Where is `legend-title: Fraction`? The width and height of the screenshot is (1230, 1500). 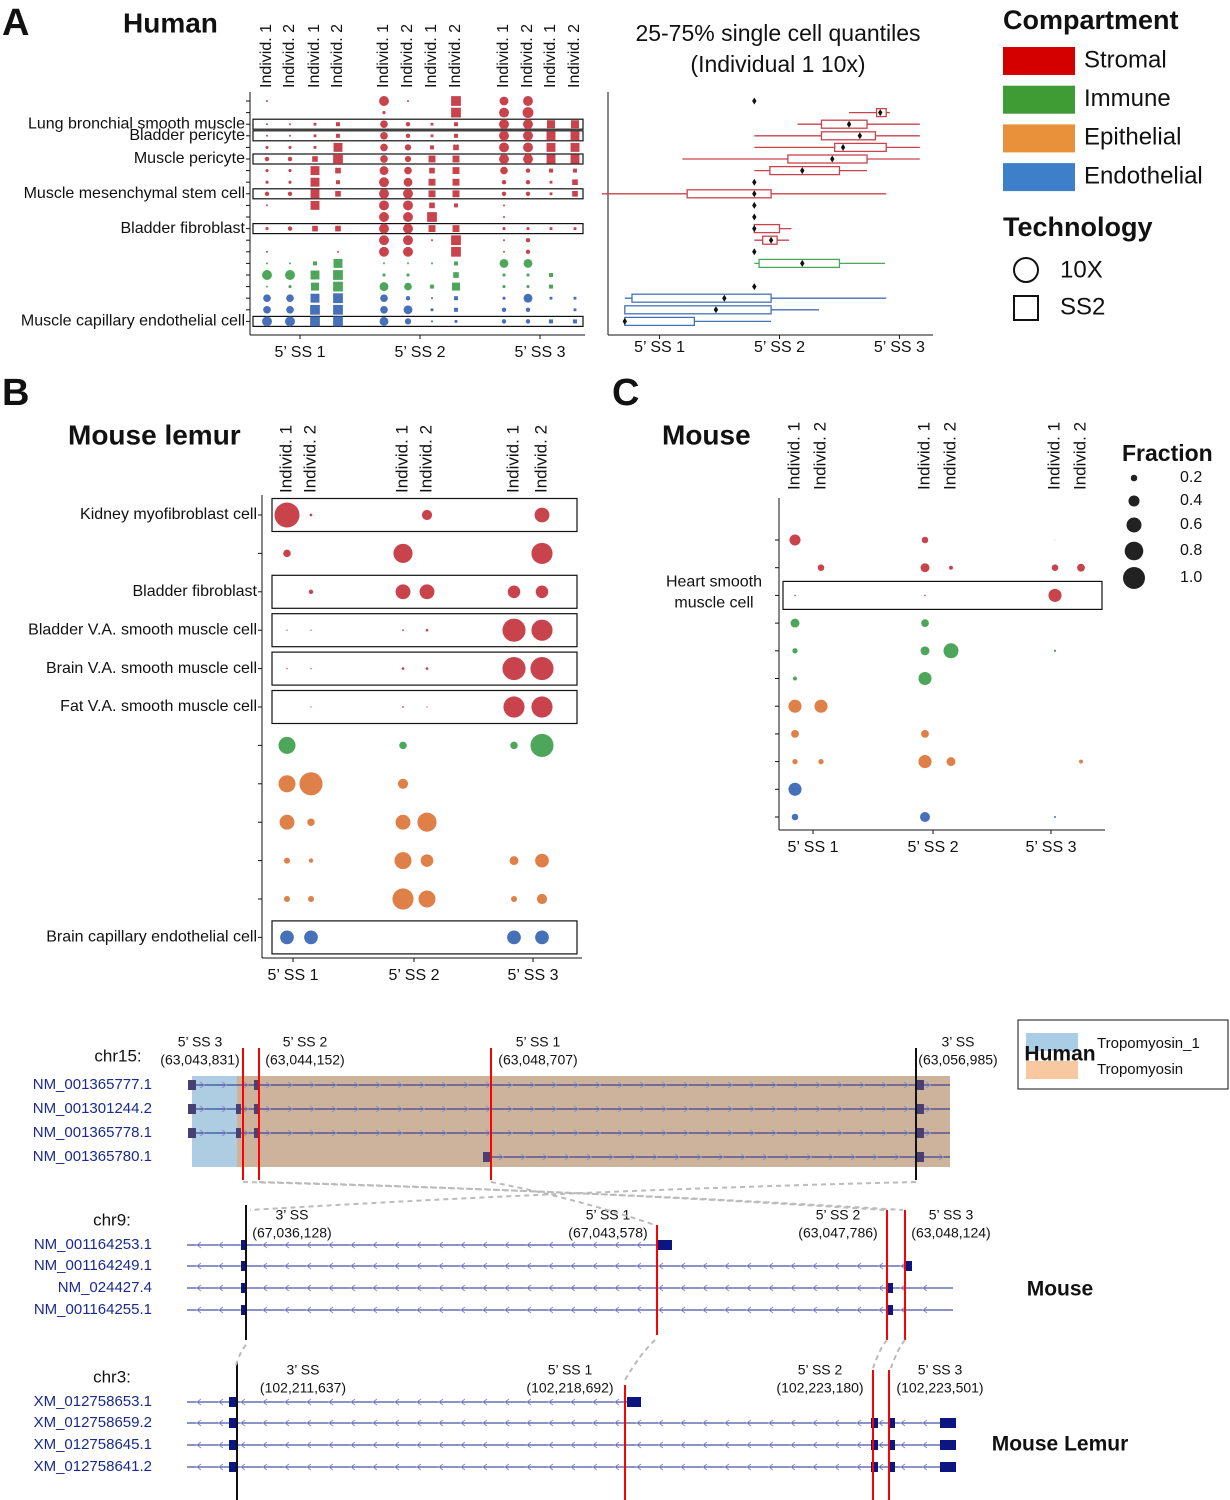
legend-title: Fraction is located at coordinates (1167, 453).